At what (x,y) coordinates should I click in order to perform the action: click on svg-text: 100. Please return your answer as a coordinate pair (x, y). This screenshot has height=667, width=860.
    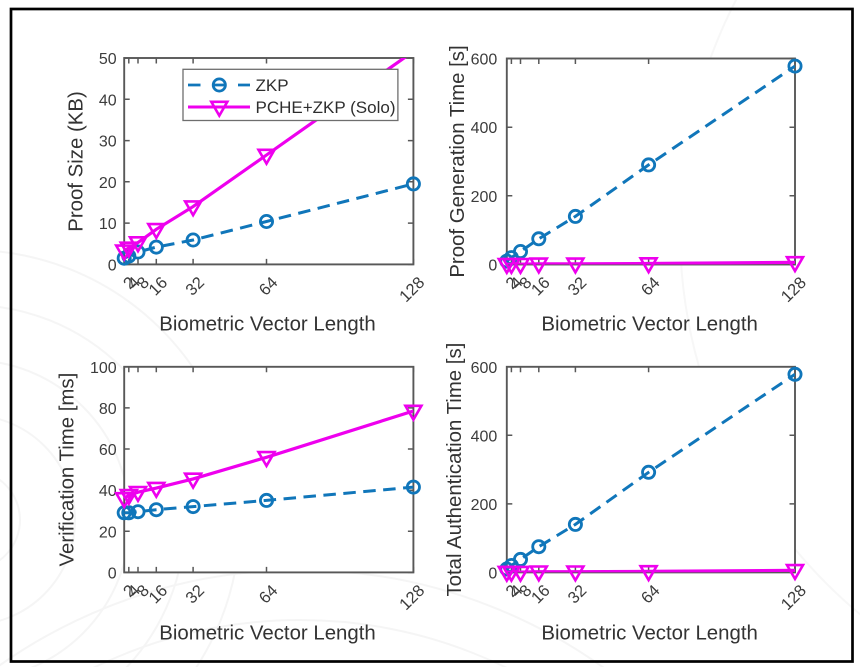
    Looking at the image, I should click on (103, 368).